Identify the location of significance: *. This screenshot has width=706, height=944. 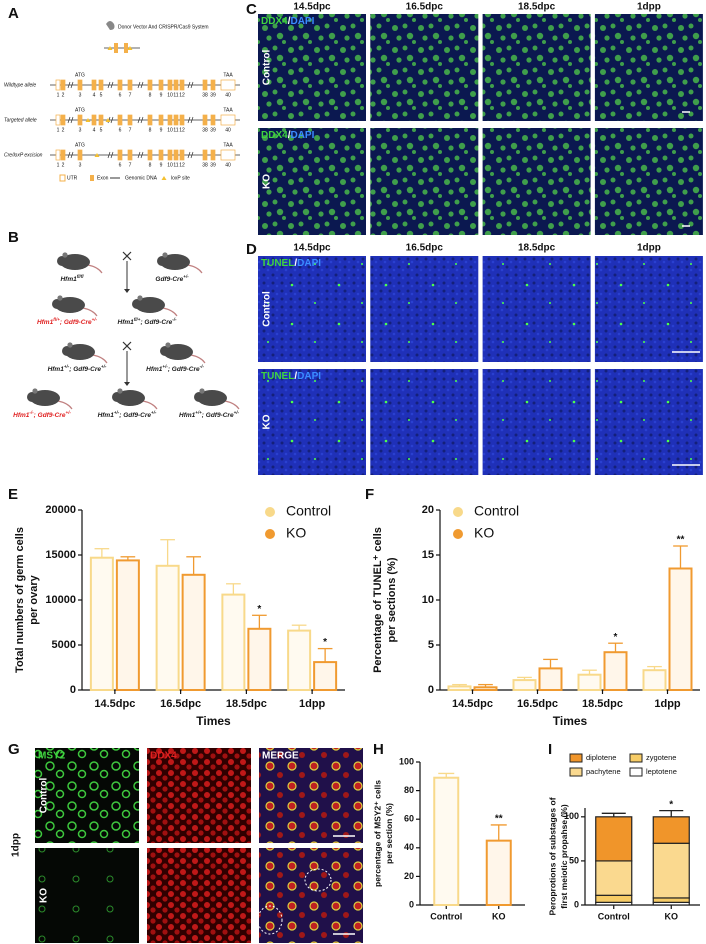
(671, 804).